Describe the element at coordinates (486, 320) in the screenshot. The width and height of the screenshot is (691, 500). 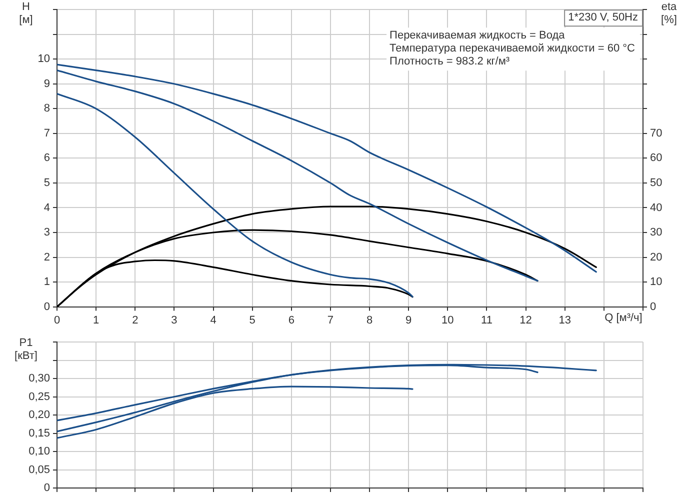
I see `x-tick-label: 11` at that location.